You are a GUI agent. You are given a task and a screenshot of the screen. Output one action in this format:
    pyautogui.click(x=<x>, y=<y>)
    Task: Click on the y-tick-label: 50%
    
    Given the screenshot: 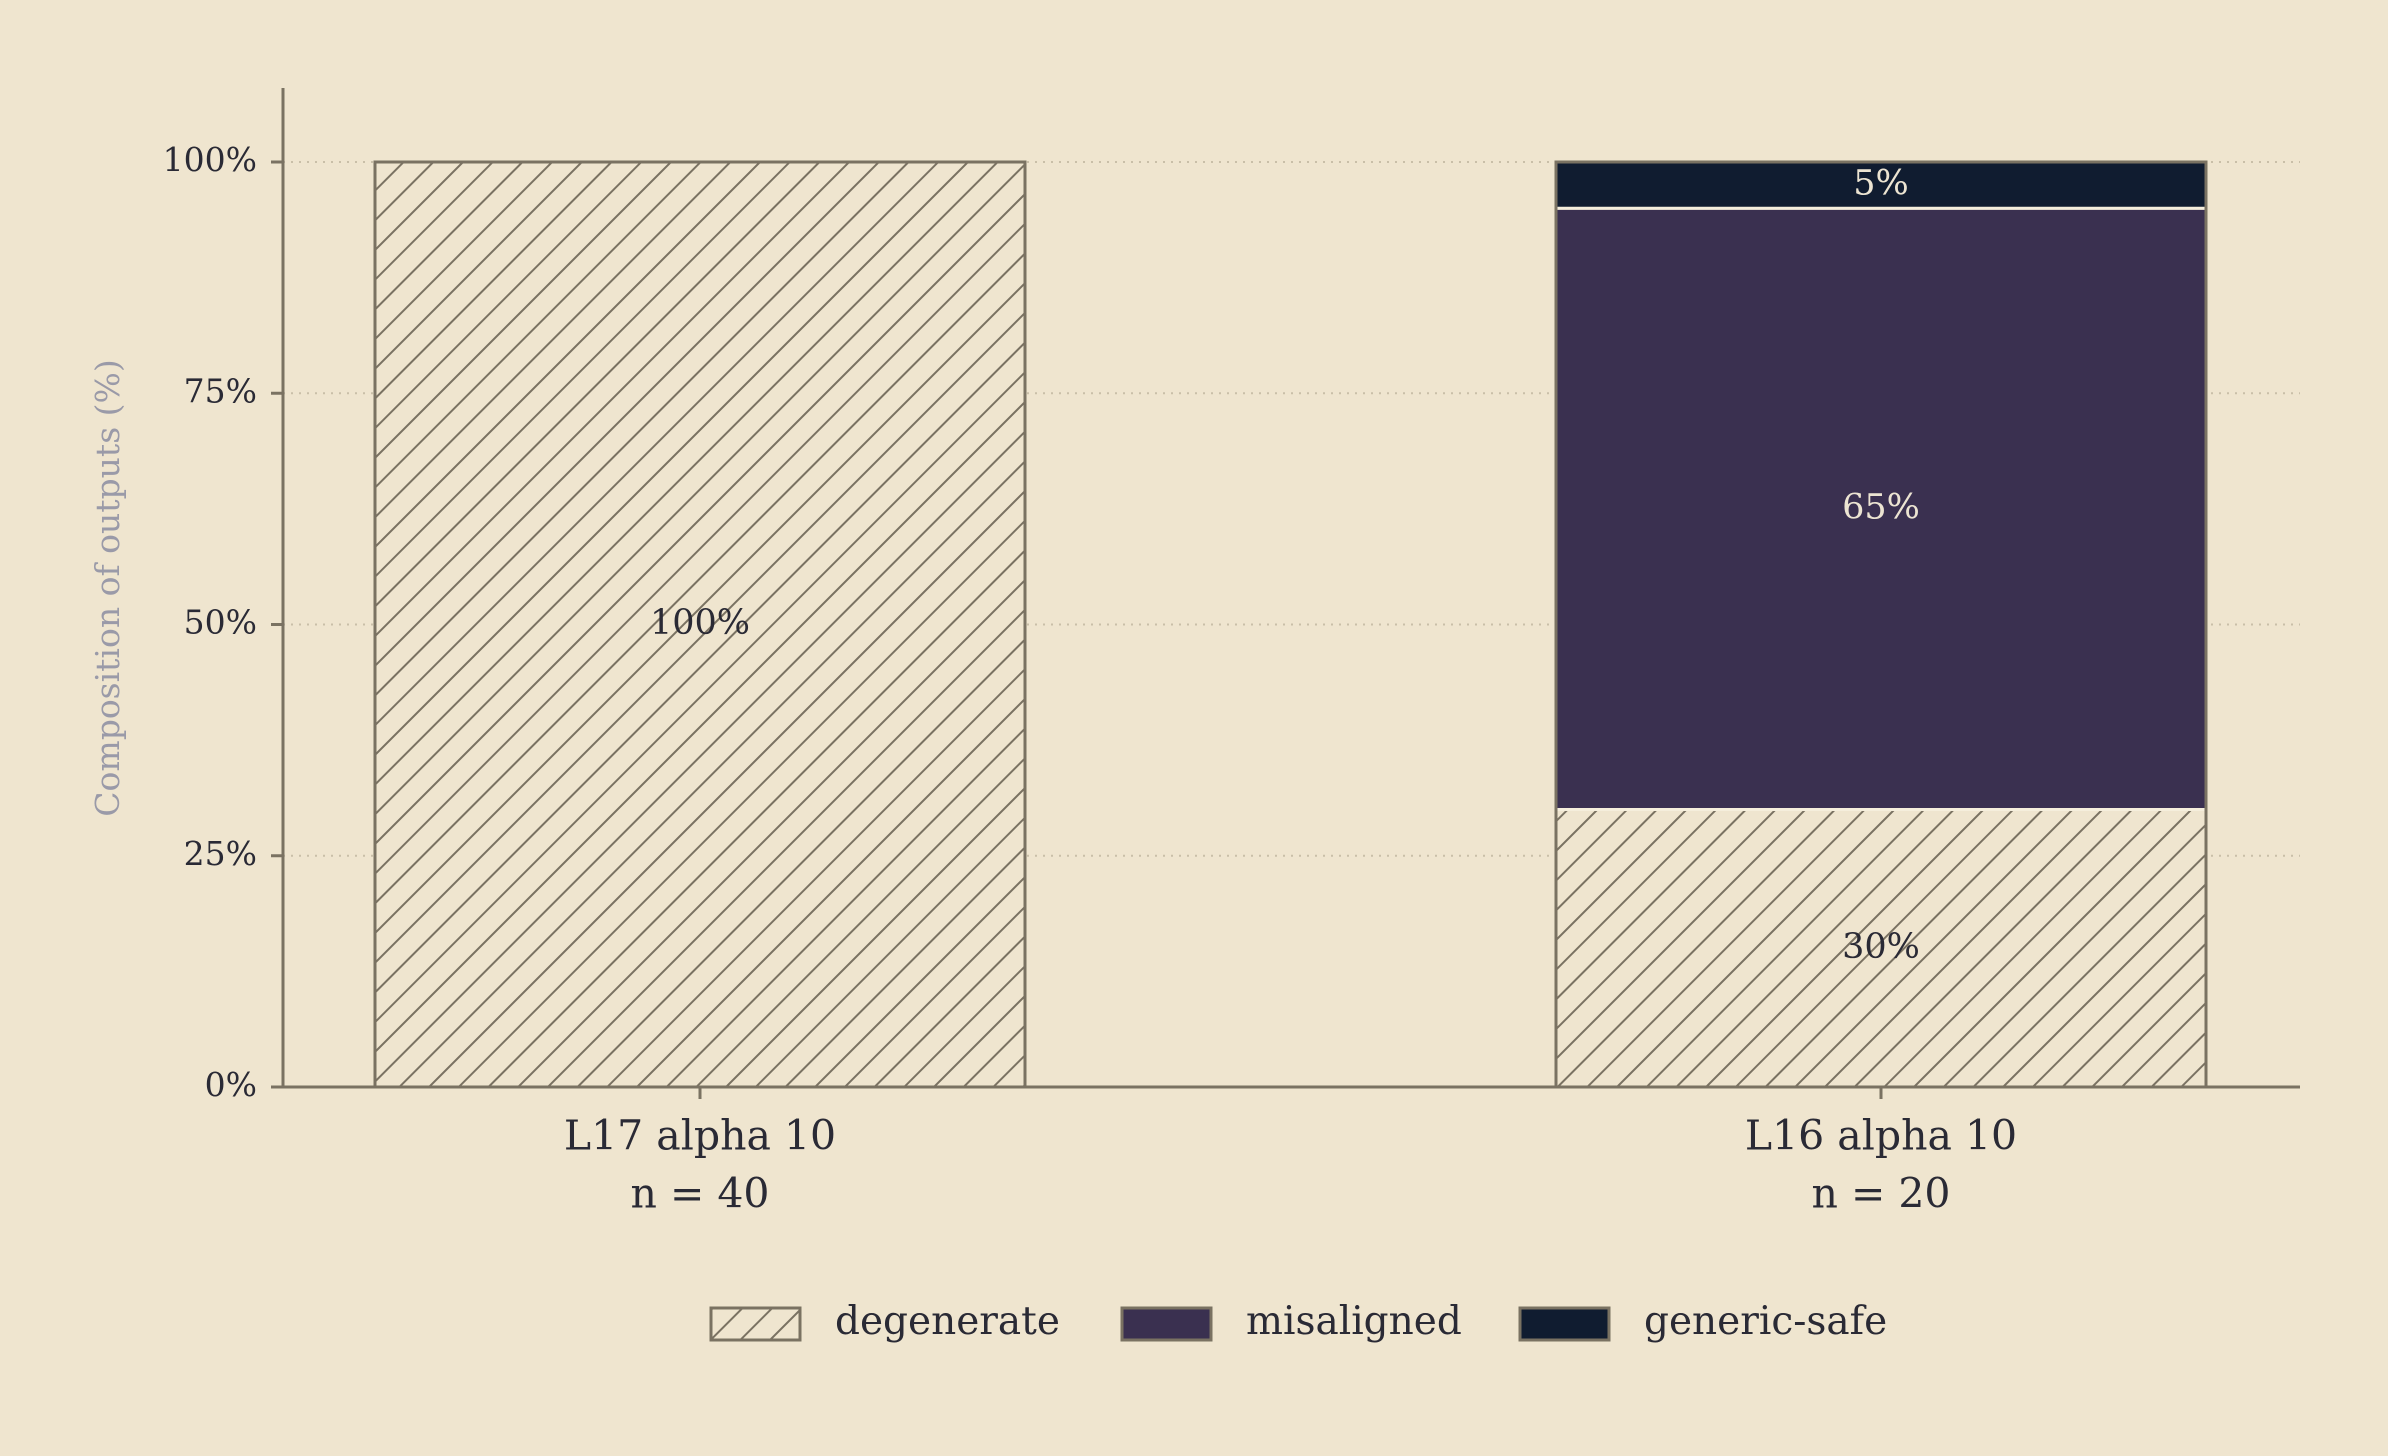 What is the action you would take?
    pyautogui.click(x=220, y=622)
    